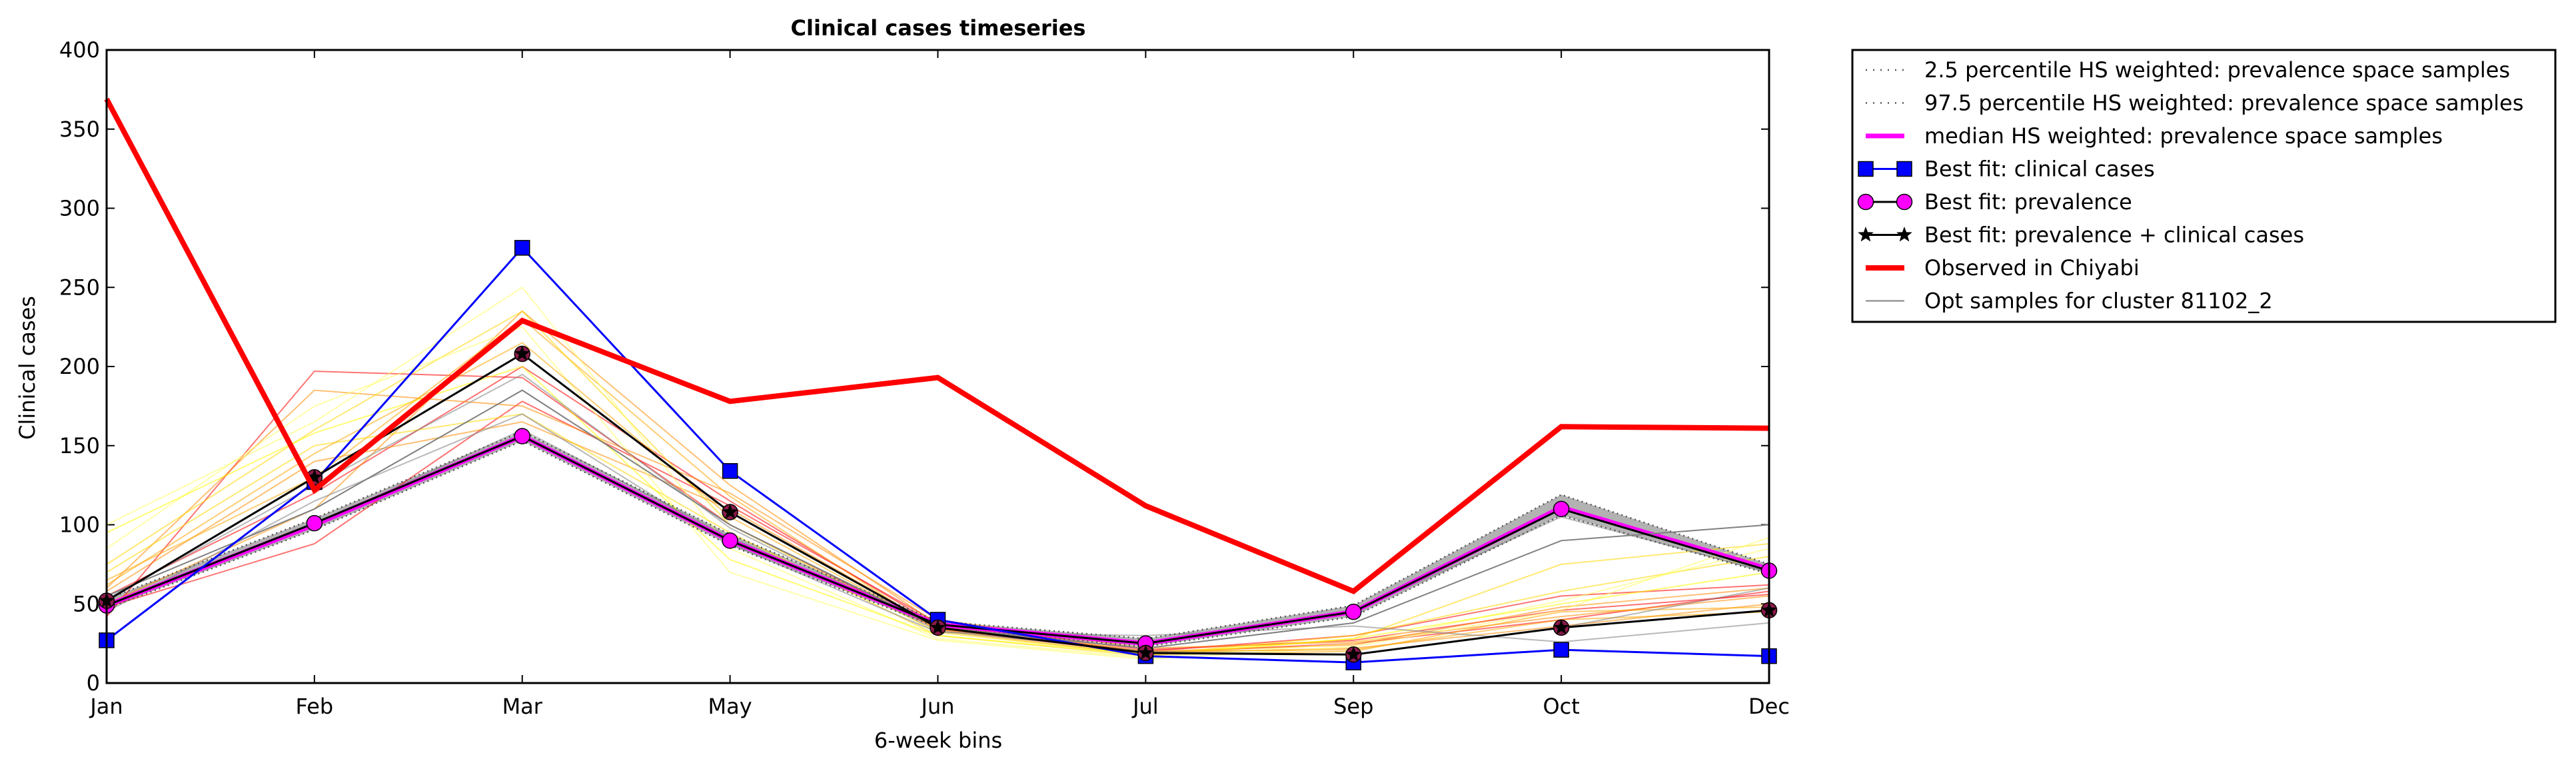  I want to click on y-tick-label: 300, so click(80, 208).